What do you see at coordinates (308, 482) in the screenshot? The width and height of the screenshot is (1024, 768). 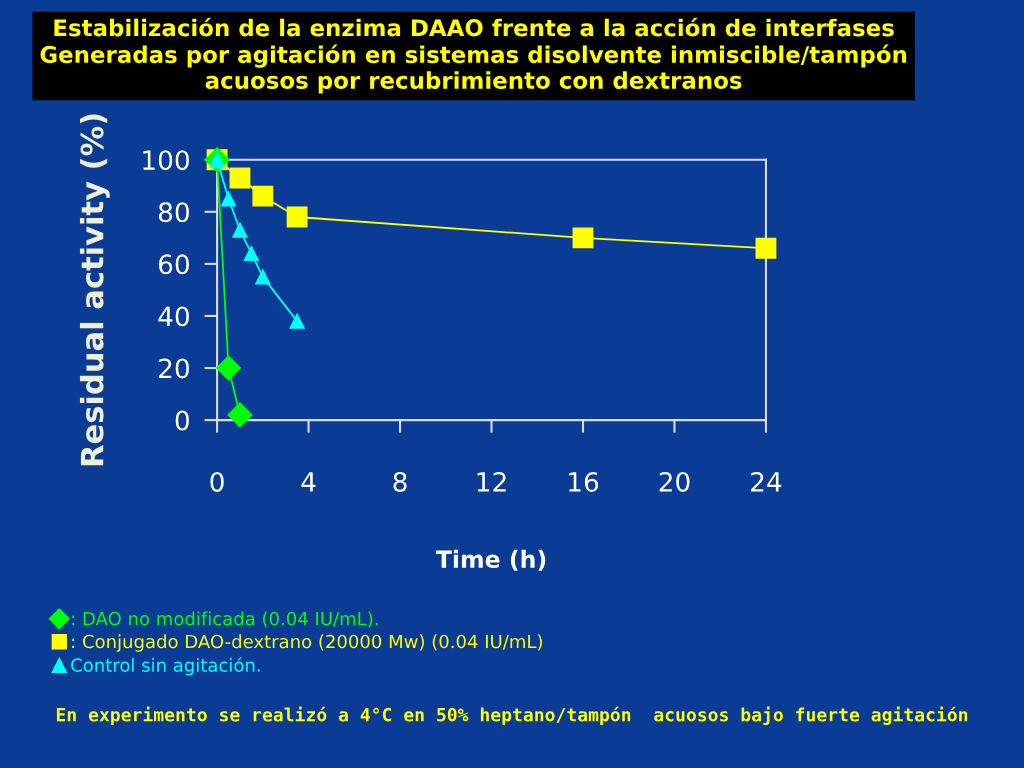 I see `x-tick-label: 4` at bounding box center [308, 482].